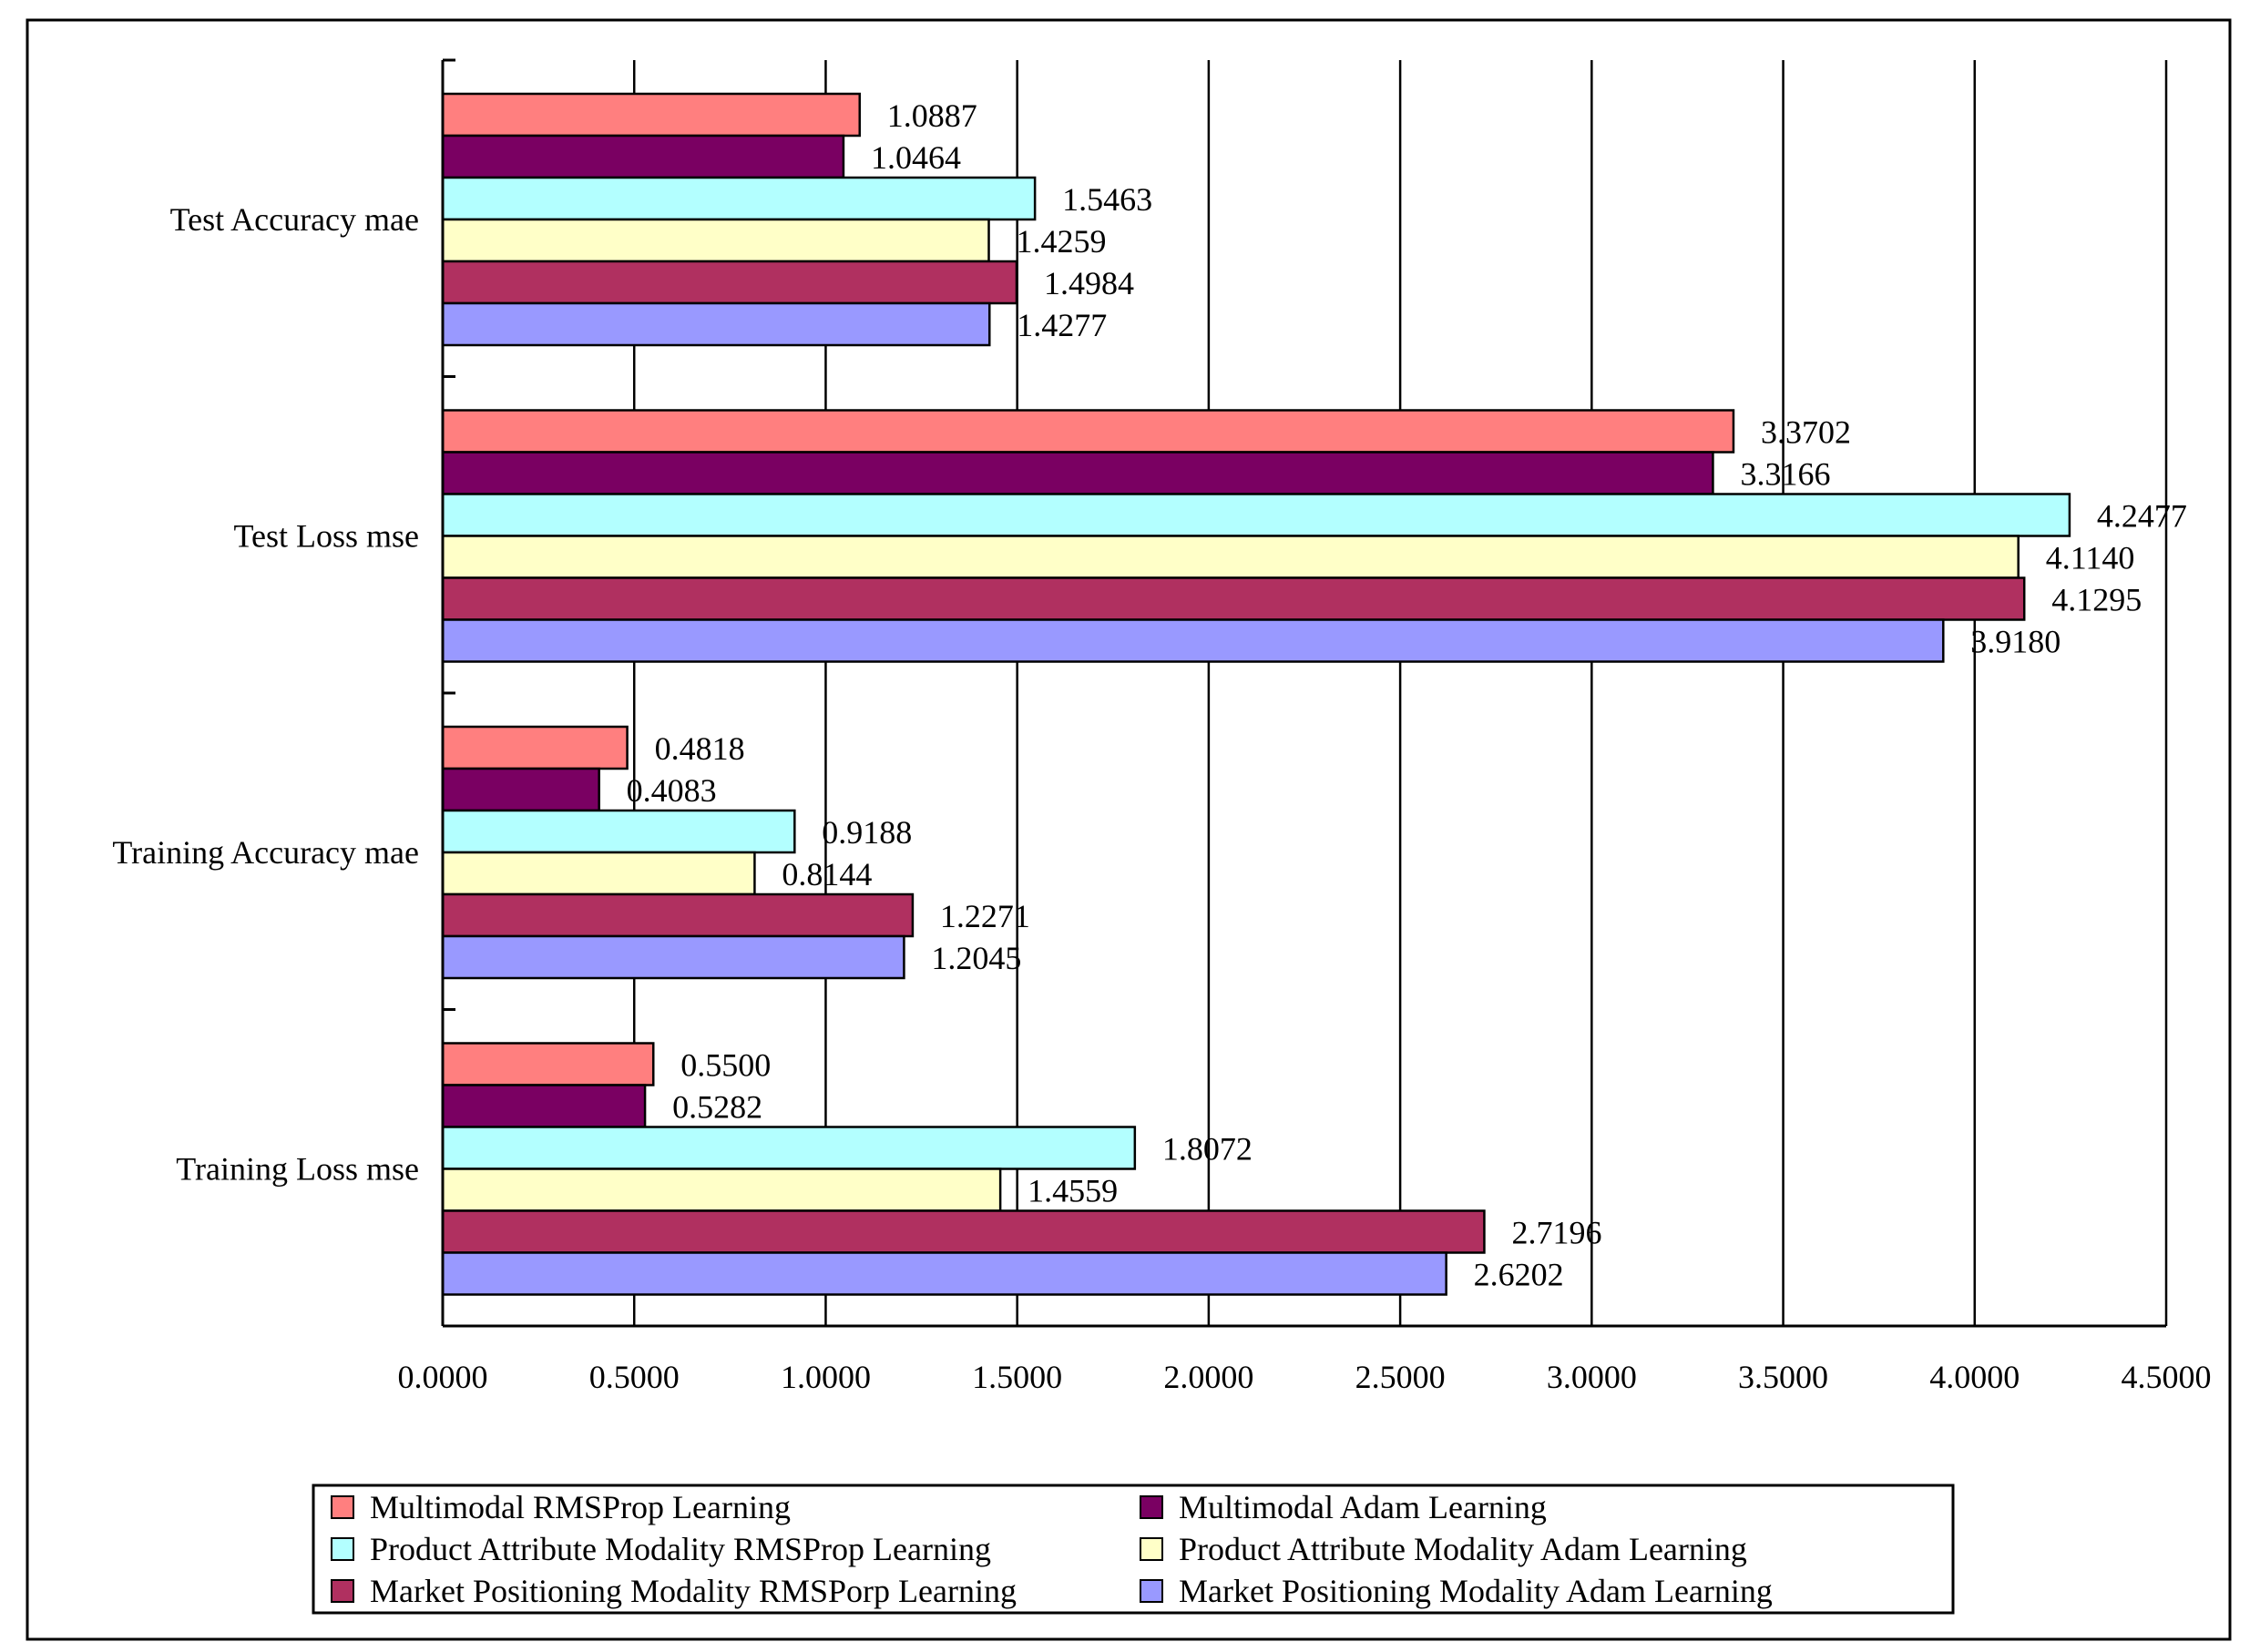 This screenshot has height=1652, width=2260. I want to click on x-tick-label: 1.0000, so click(826, 1377).